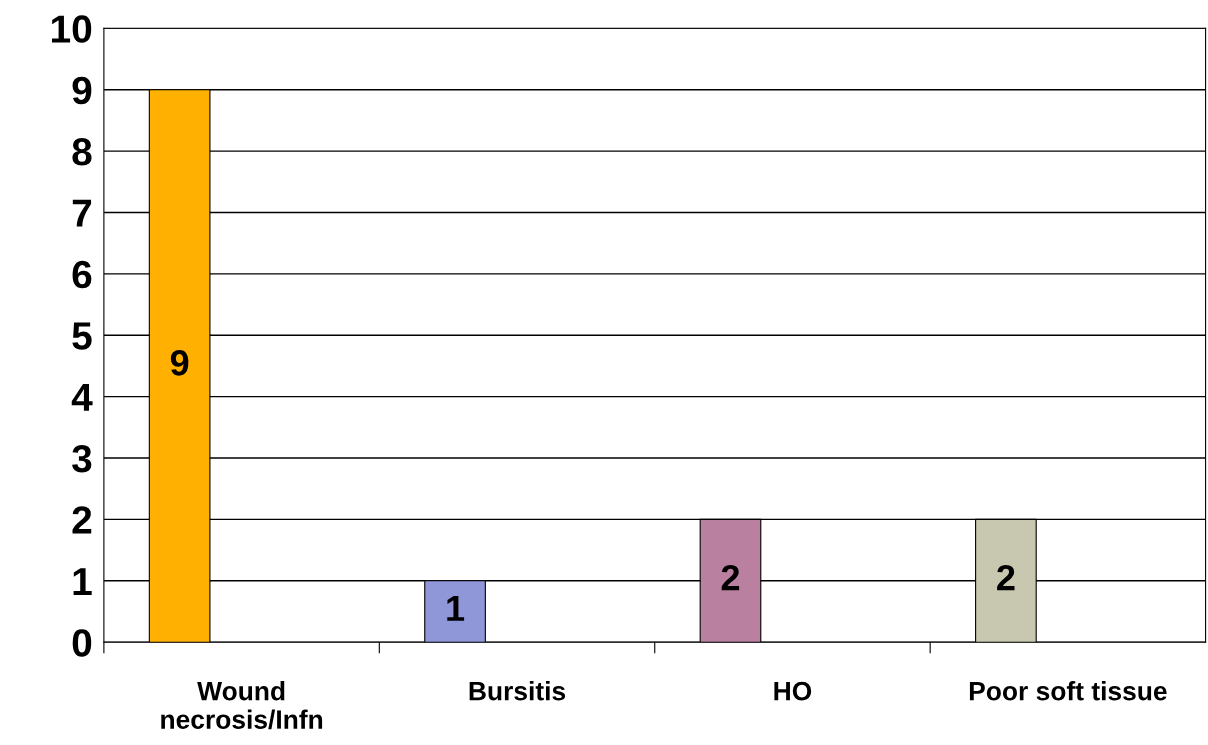 This screenshot has height=745, width=1208. Describe the element at coordinates (793, 691) in the screenshot. I see `x-tick-label: HO` at that location.